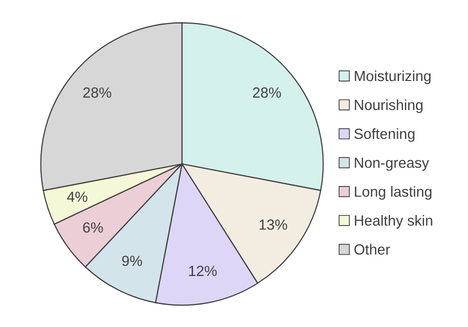 The width and height of the screenshot is (468, 327). I want to click on legend-label: Long lasting, so click(393, 193).